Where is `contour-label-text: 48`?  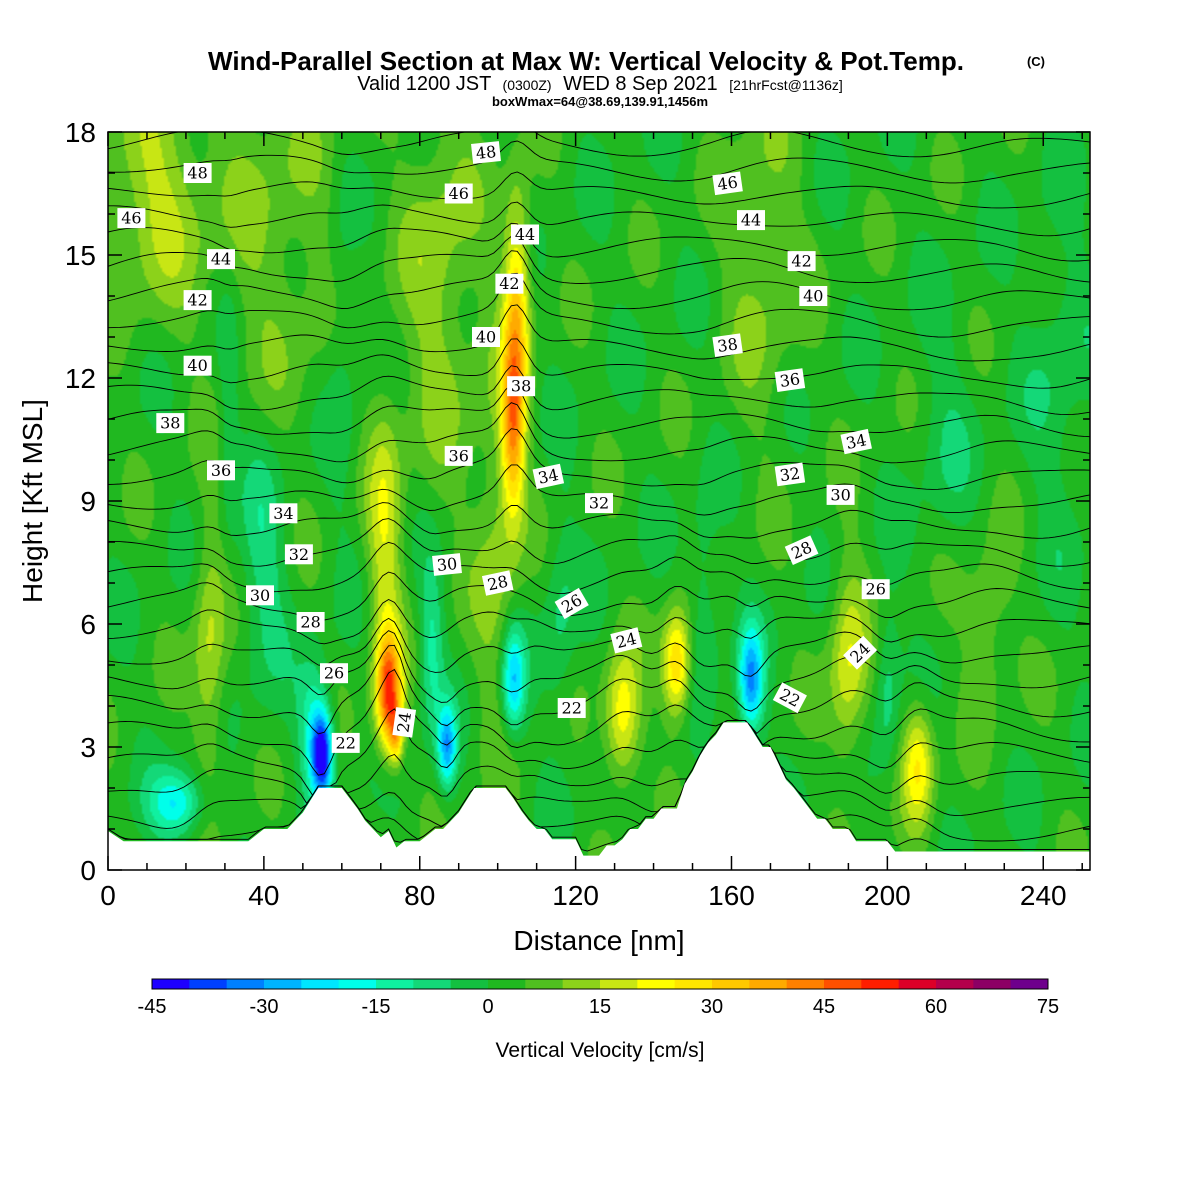
contour-label-text: 48 is located at coordinates (486, 152).